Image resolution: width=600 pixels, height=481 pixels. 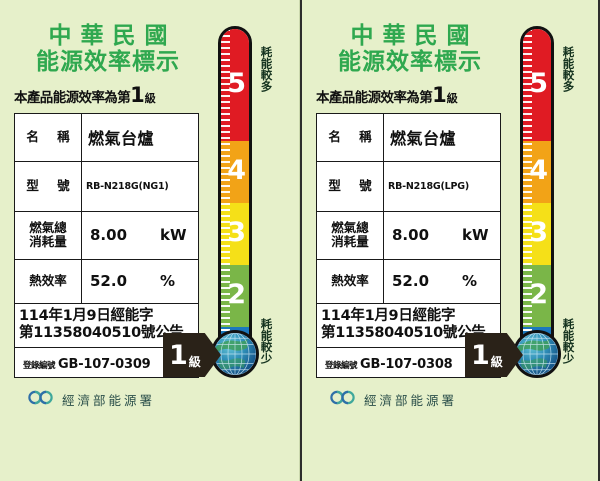 I want to click on spec-table: 名 稱 燃氣台爐 型 號 RB-N218G(NG1) 燃氣總 消耗量 8.00 kW, so click(x=106, y=208).